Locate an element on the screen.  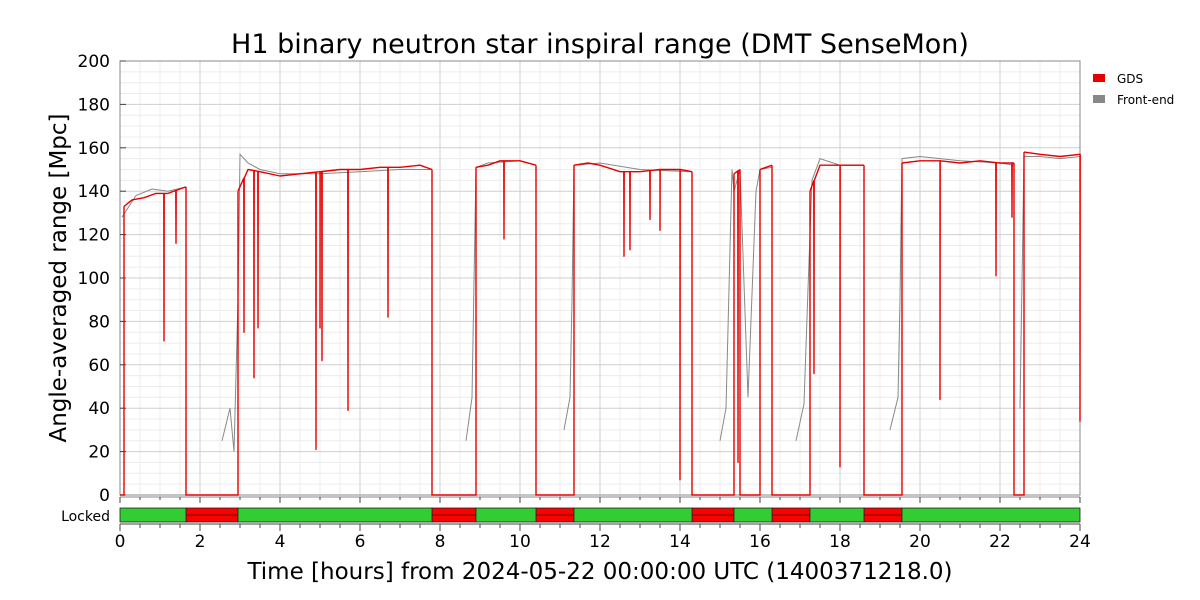
y-tick-label: 160 is located at coordinates (94, 149).